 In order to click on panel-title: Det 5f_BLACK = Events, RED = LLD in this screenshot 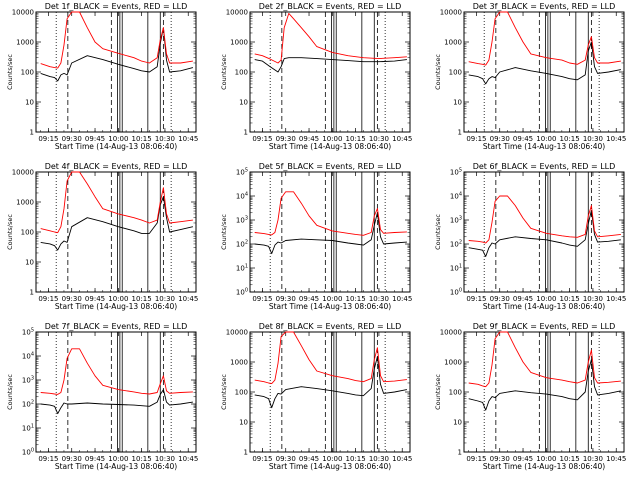, I will do `click(330, 166)`.